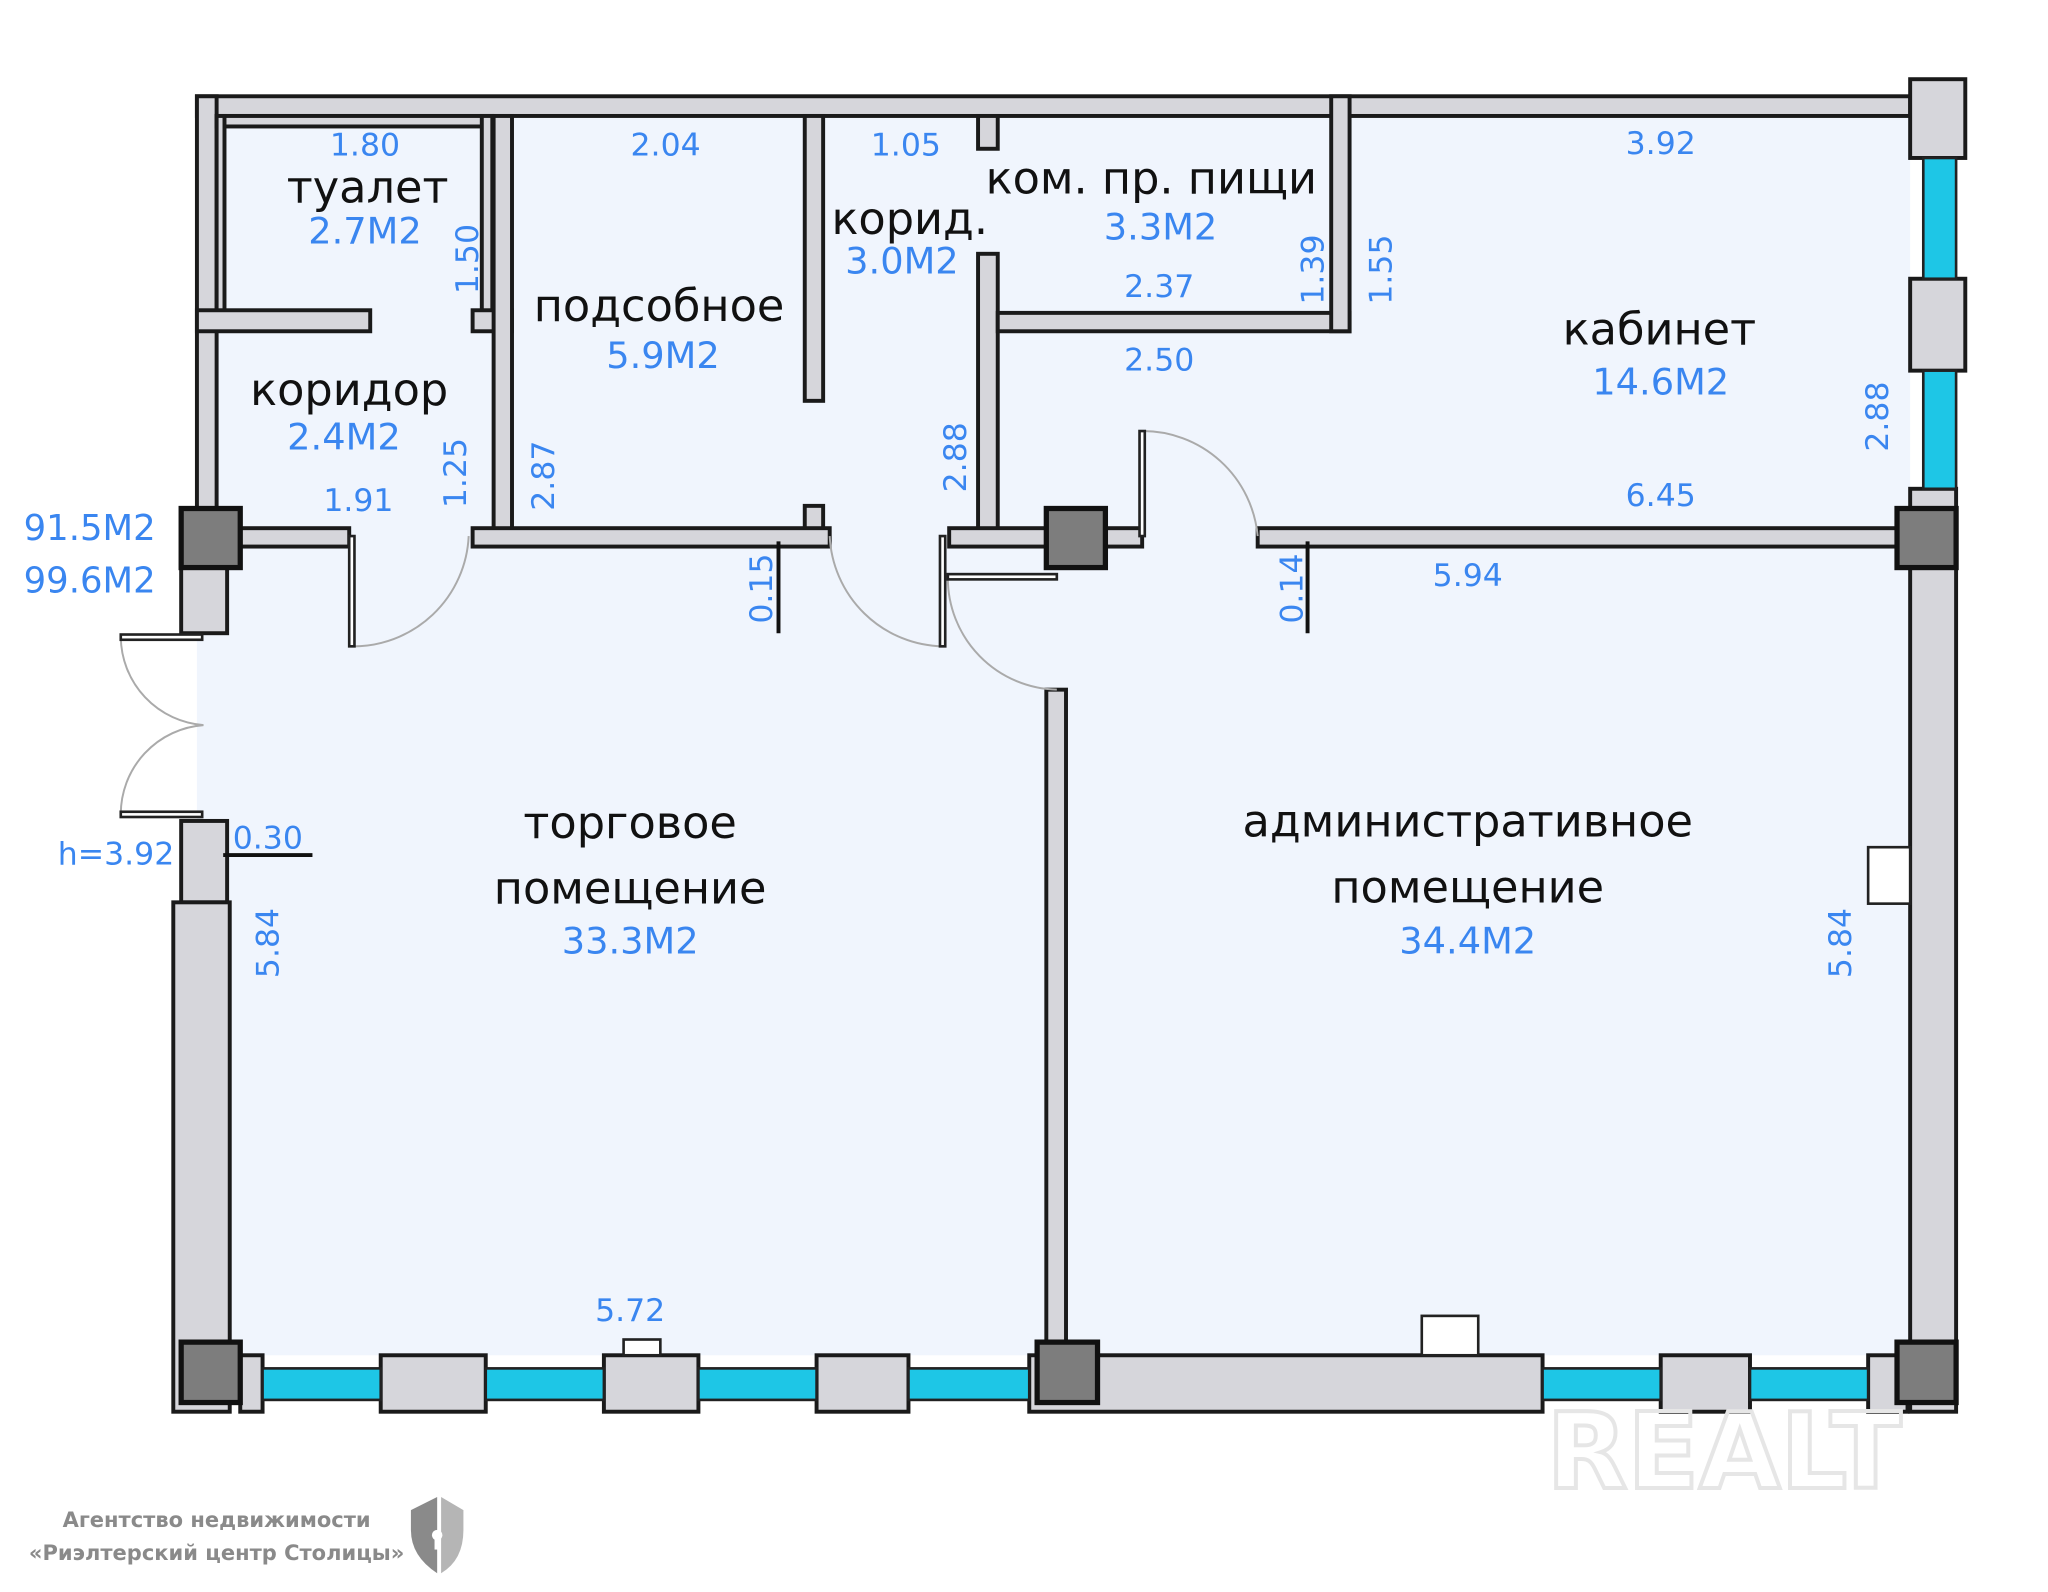  Describe the element at coordinates (666, 145) in the screenshot. I see `dimension-label: 2.04` at that location.